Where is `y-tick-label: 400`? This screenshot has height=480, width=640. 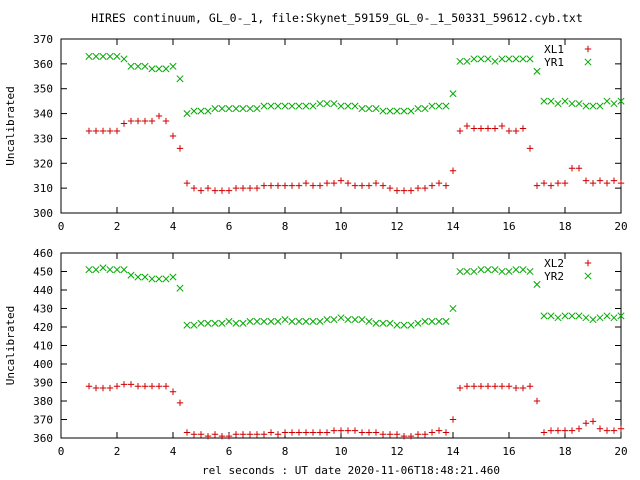
y-tick-label: 400 is located at coordinates (43, 364).